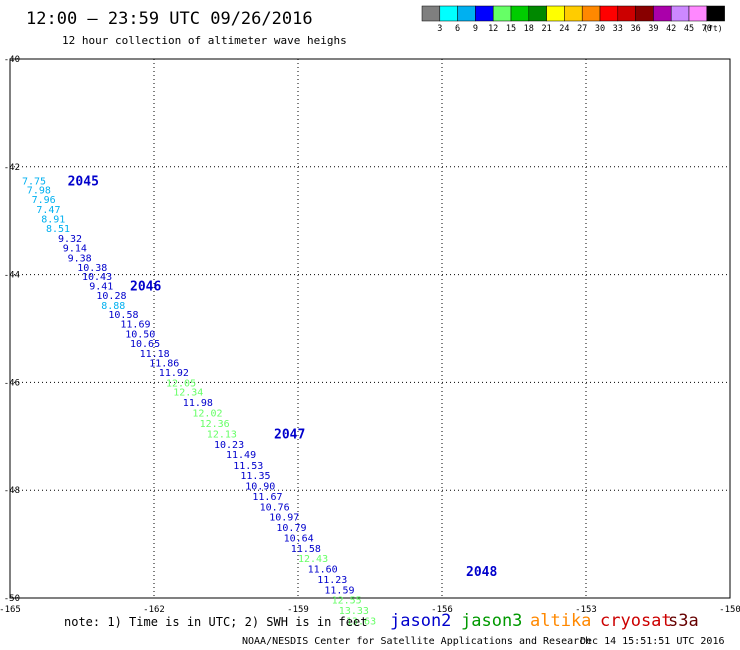  What do you see at coordinates (275, 507) in the screenshot?
I see `wave-height-label: 10.76` at bounding box center [275, 507].